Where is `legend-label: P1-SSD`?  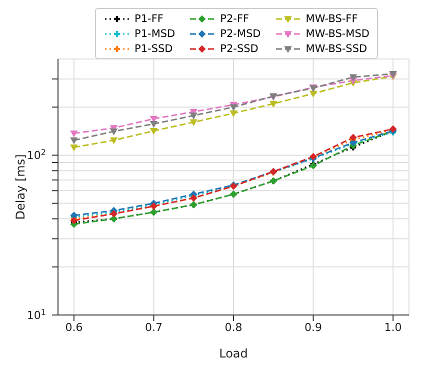
legend-label: P1-SSD is located at coordinates (153, 48).